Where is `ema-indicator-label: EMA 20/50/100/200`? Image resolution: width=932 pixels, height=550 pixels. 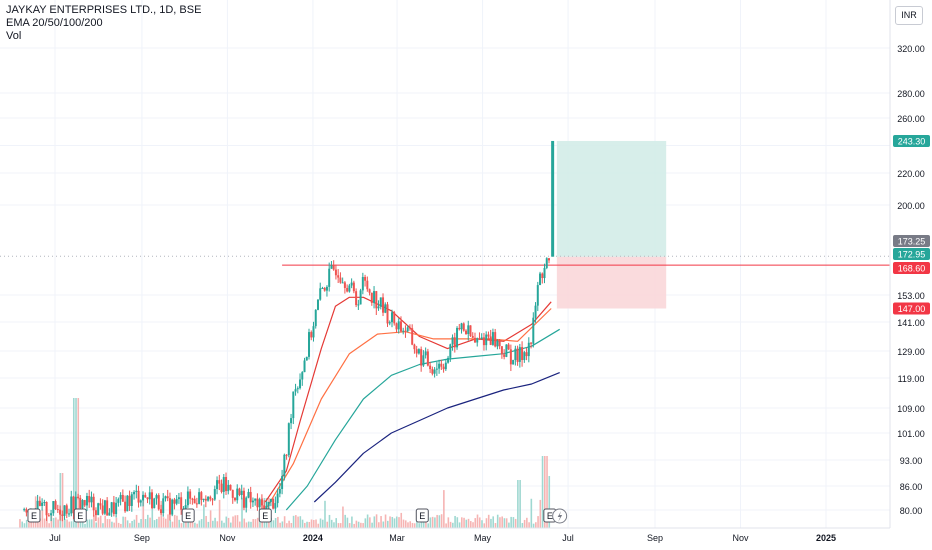
ema-indicator-label: EMA 20/50/100/200 is located at coordinates (54, 23).